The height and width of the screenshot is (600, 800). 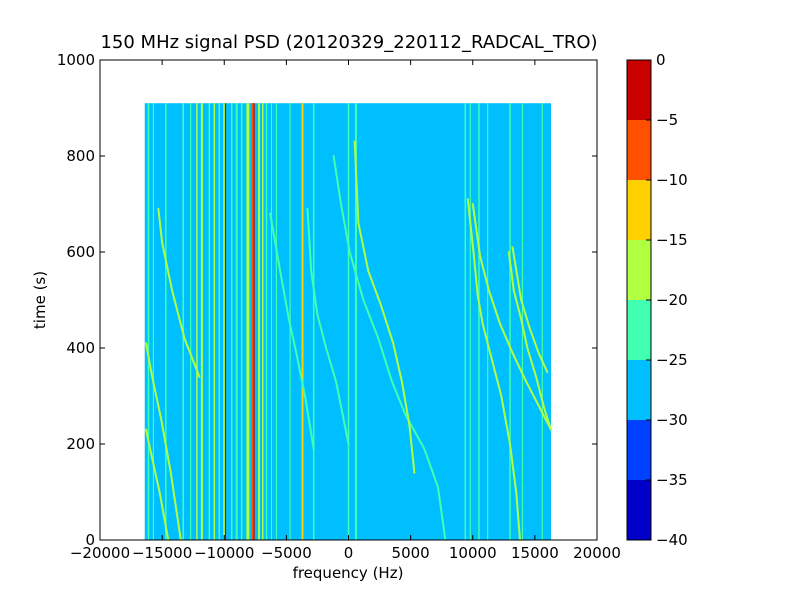 What do you see at coordinates (162, 553) in the screenshot?
I see `x-tick-label: −15000` at bounding box center [162, 553].